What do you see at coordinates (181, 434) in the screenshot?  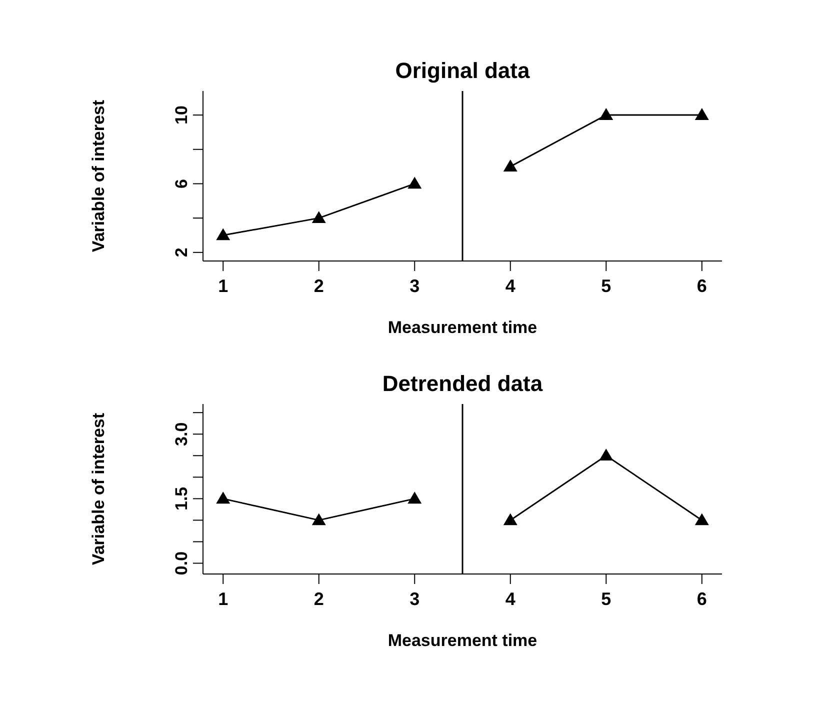 I see `y-tick-label: 3.0` at bounding box center [181, 434].